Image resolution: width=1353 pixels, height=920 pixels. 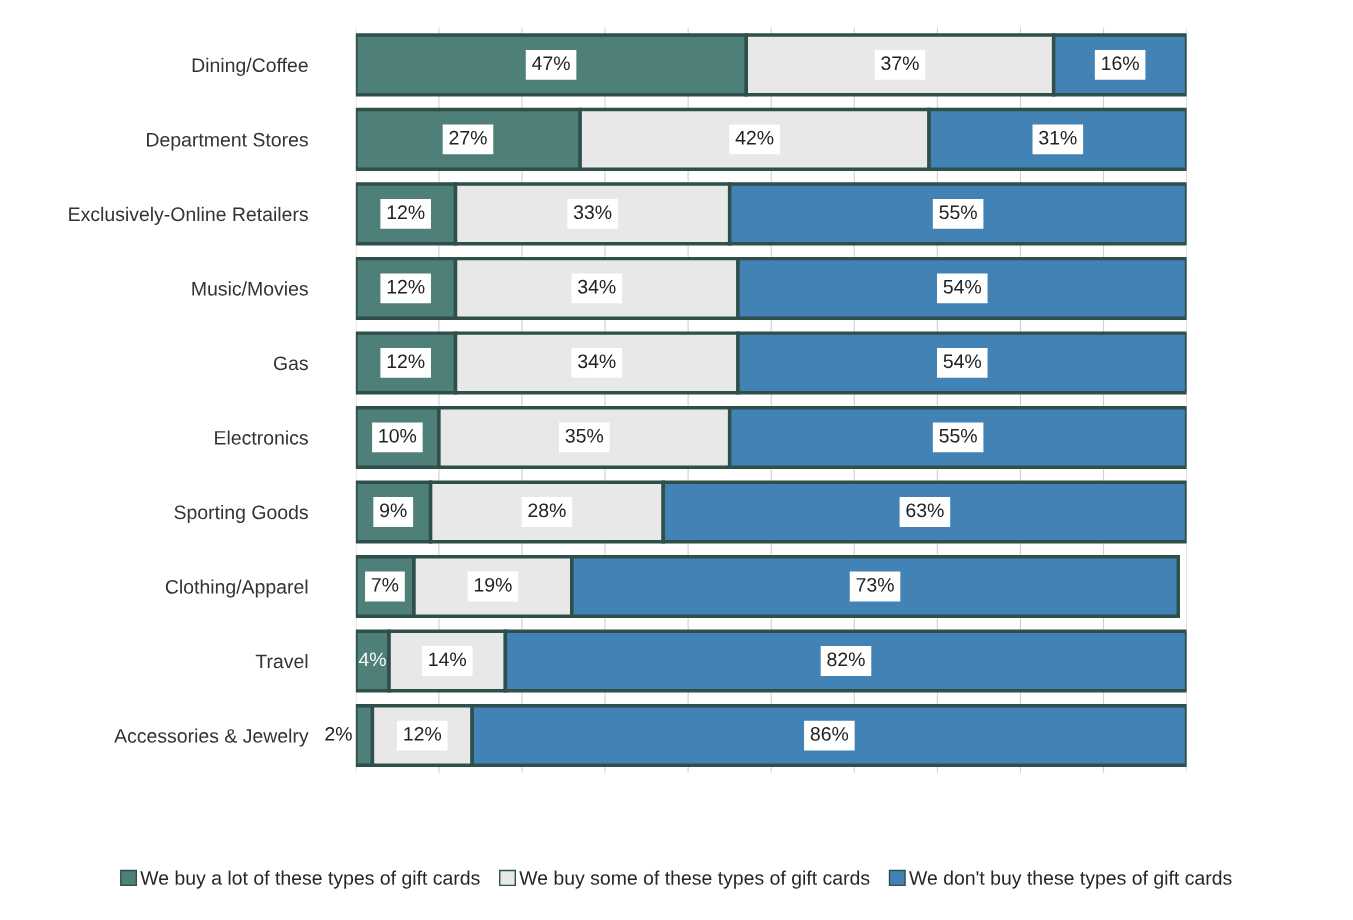 What do you see at coordinates (398, 435) in the screenshot?
I see `data-label: 10%` at bounding box center [398, 435].